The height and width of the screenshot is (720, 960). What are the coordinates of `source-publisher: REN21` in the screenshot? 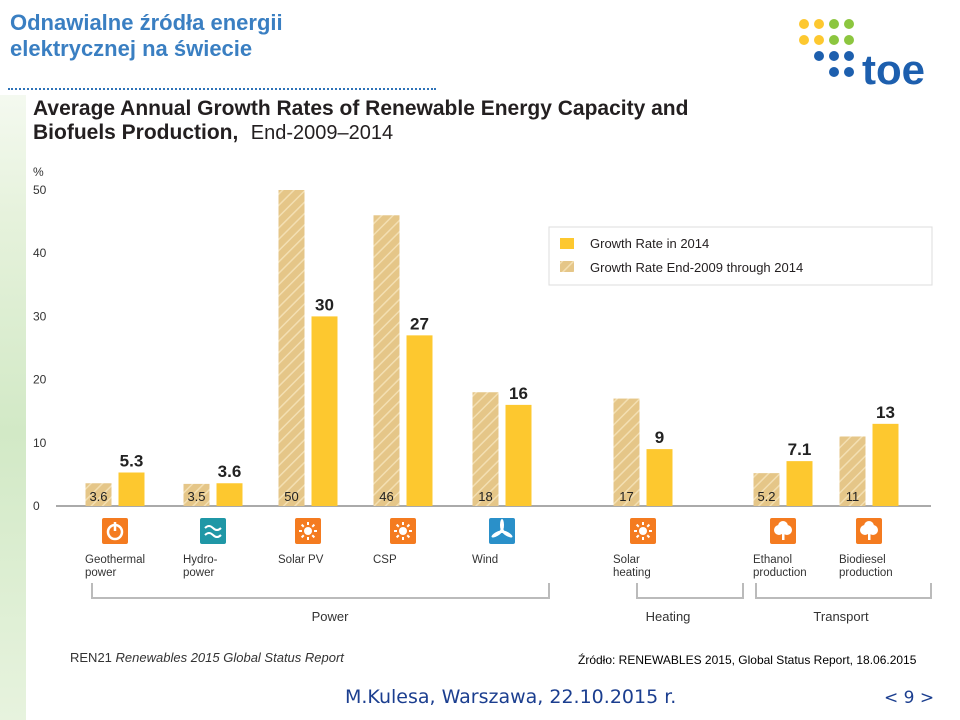 It's located at (91, 657).